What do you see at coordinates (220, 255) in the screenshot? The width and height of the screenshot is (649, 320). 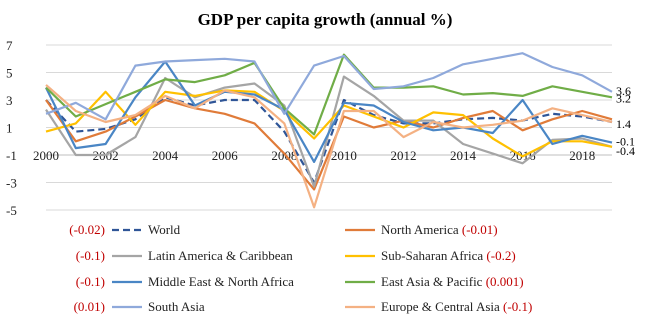 I see `legend-label: Latin America & Caribbean` at bounding box center [220, 255].